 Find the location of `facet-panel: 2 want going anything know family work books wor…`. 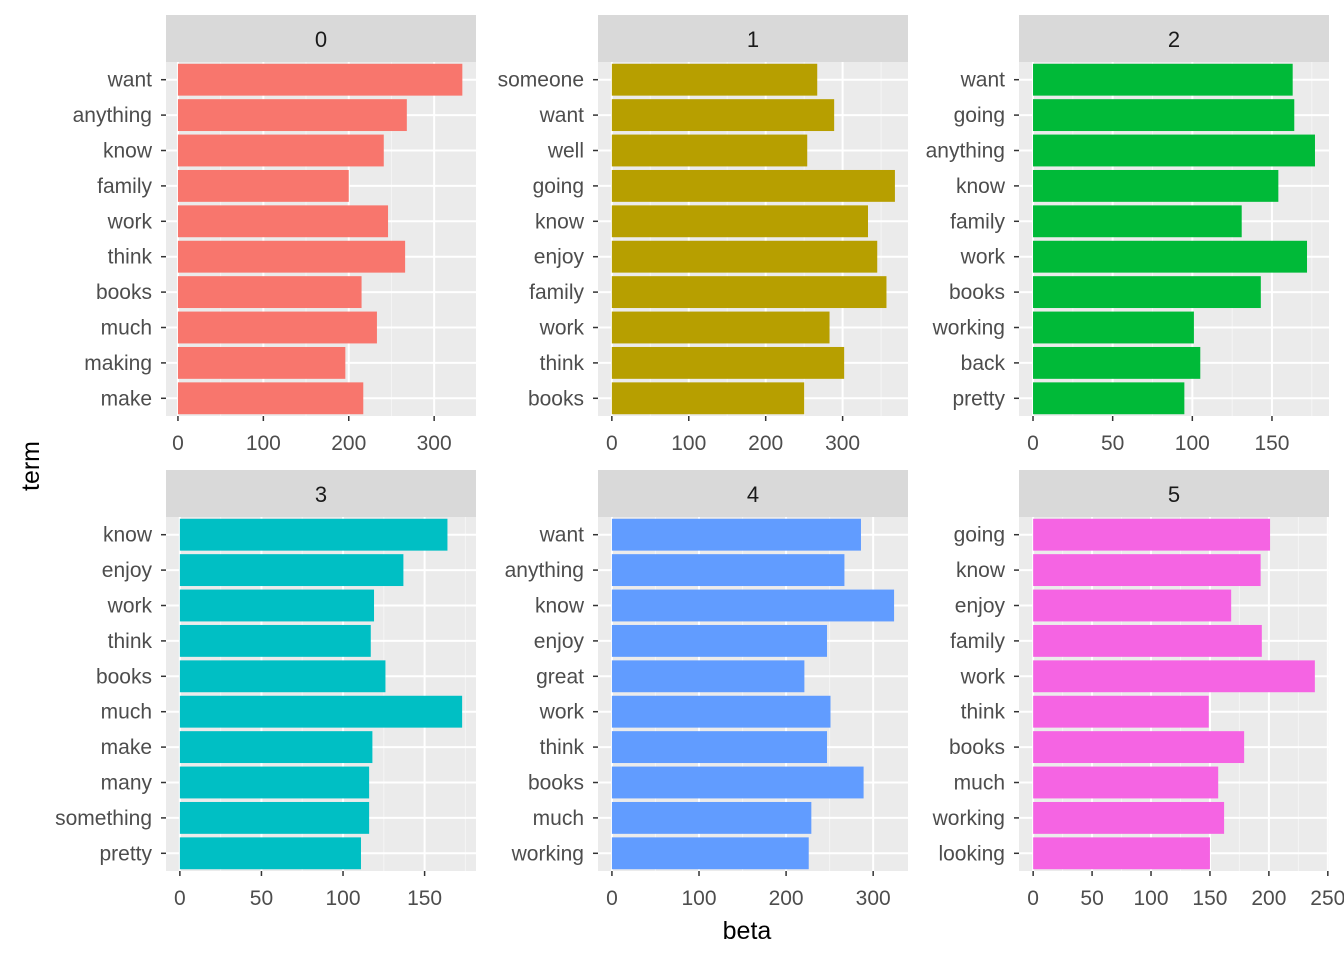

facet-panel: 2 want going anything know family work books wor… is located at coordinates (1127, 235).